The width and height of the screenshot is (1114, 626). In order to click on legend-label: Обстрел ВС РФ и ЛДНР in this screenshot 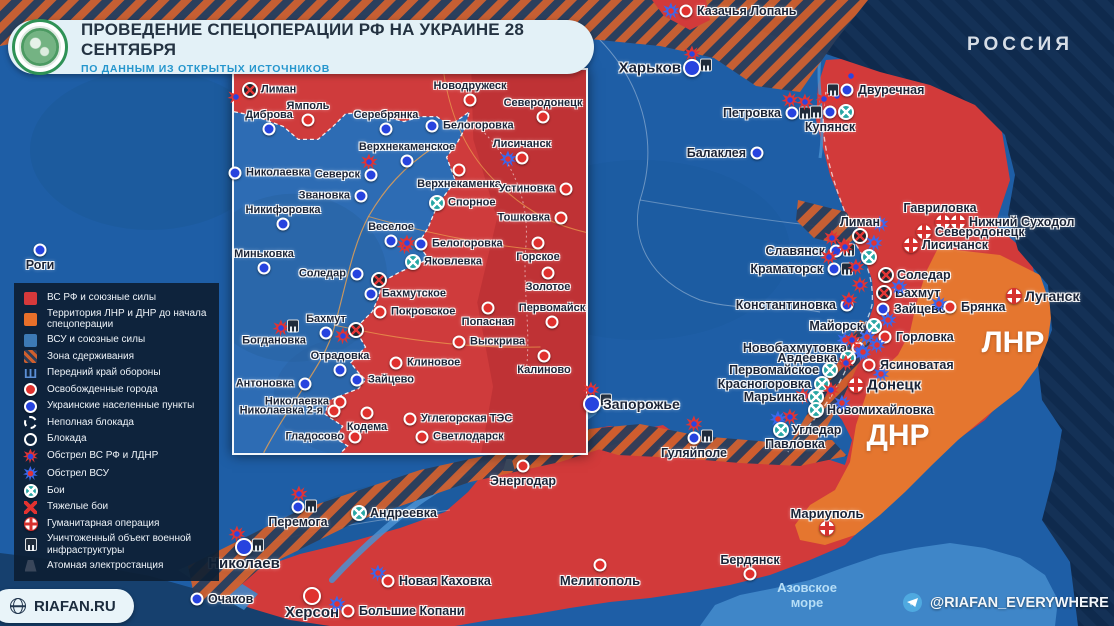, I will do `click(103, 456)`.